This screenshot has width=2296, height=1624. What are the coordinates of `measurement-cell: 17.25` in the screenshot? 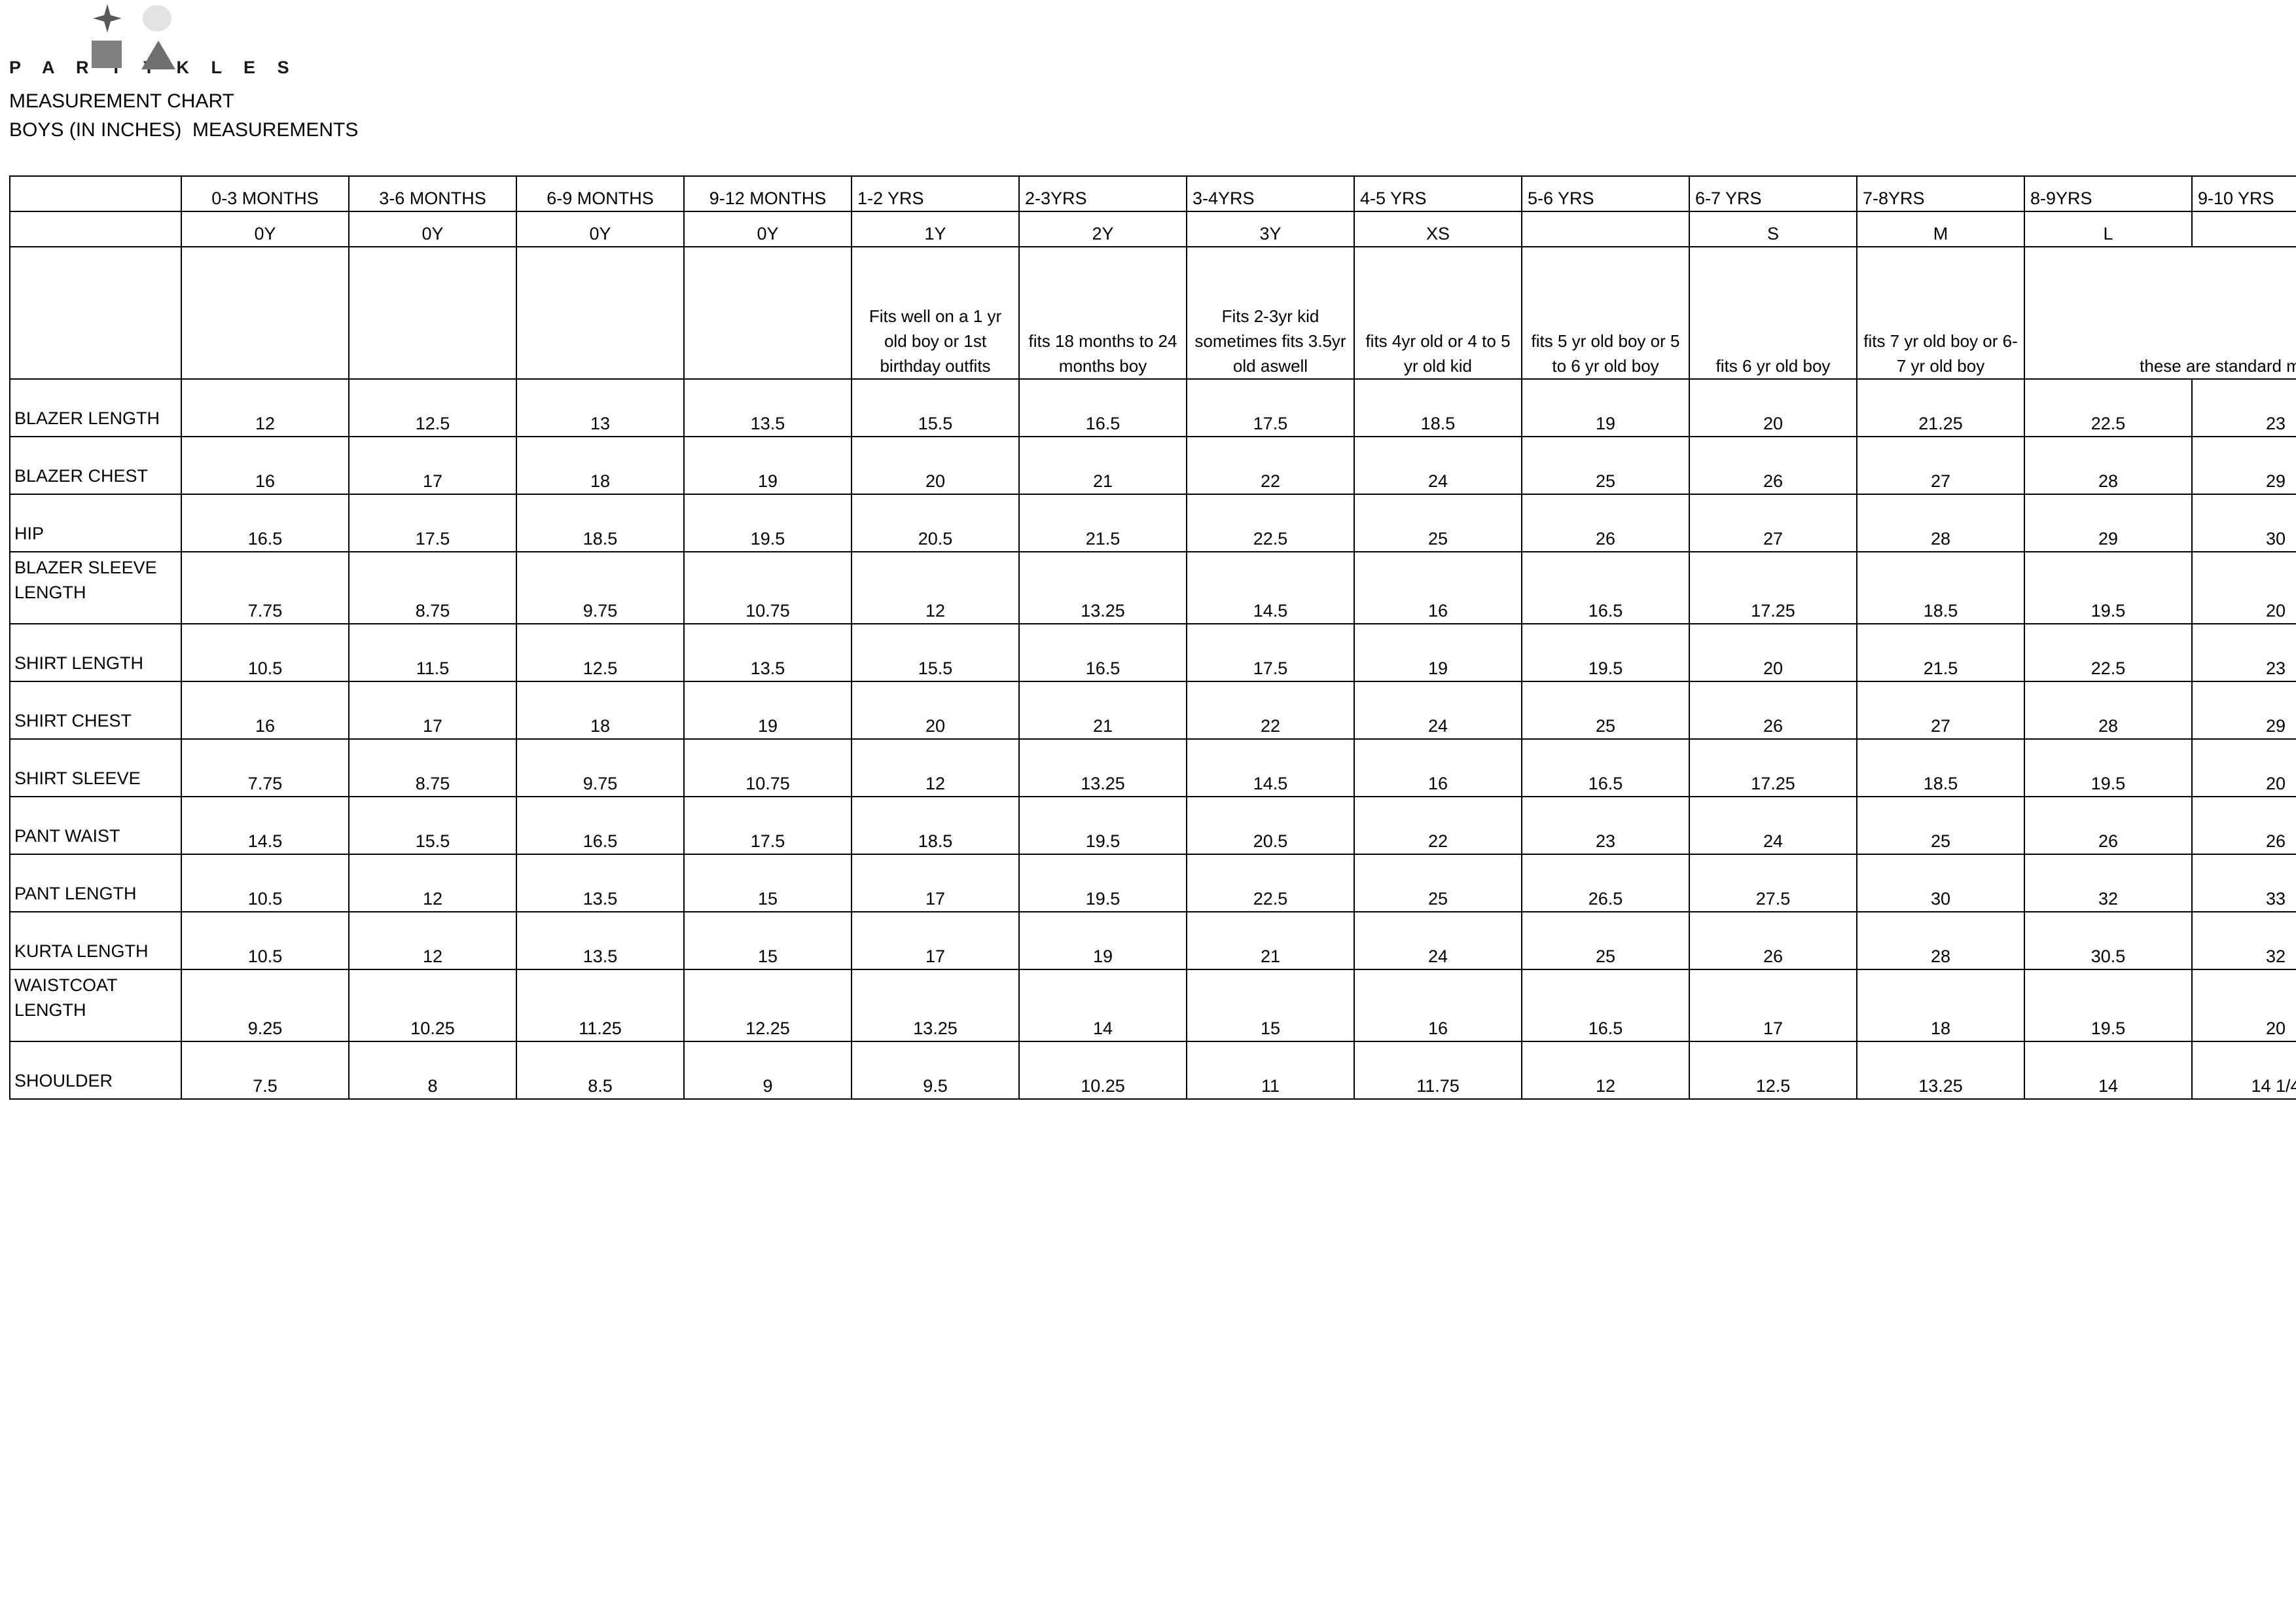 It's located at (1773, 587).